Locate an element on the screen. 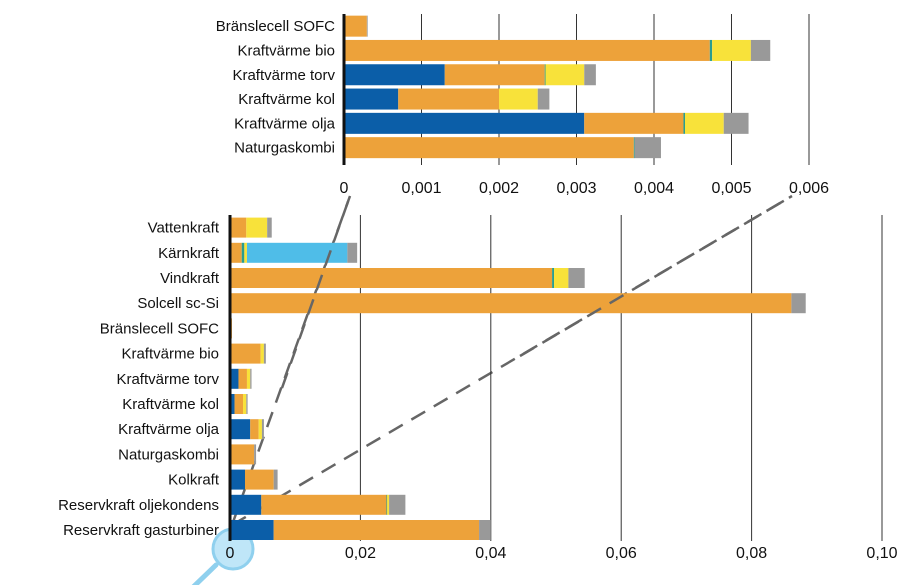 This screenshot has height=585, width=903. x-tick-label: 0,08 is located at coordinates (751, 553).